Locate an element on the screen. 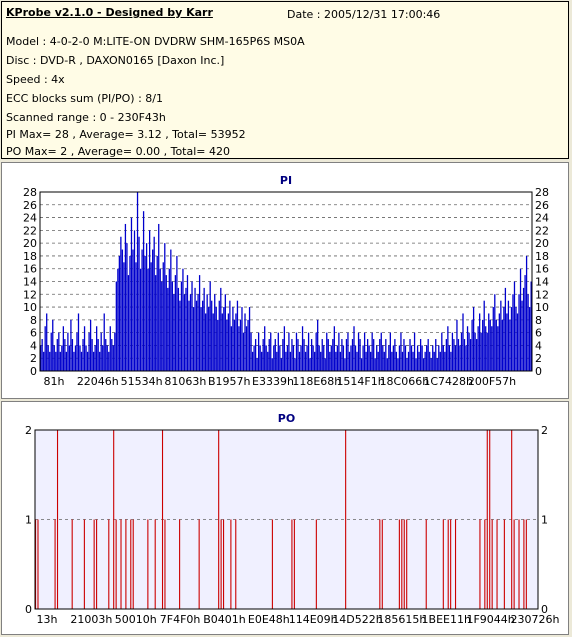 The image size is (572, 637). pi-y-tick-right: 22 is located at coordinates (542, 230).